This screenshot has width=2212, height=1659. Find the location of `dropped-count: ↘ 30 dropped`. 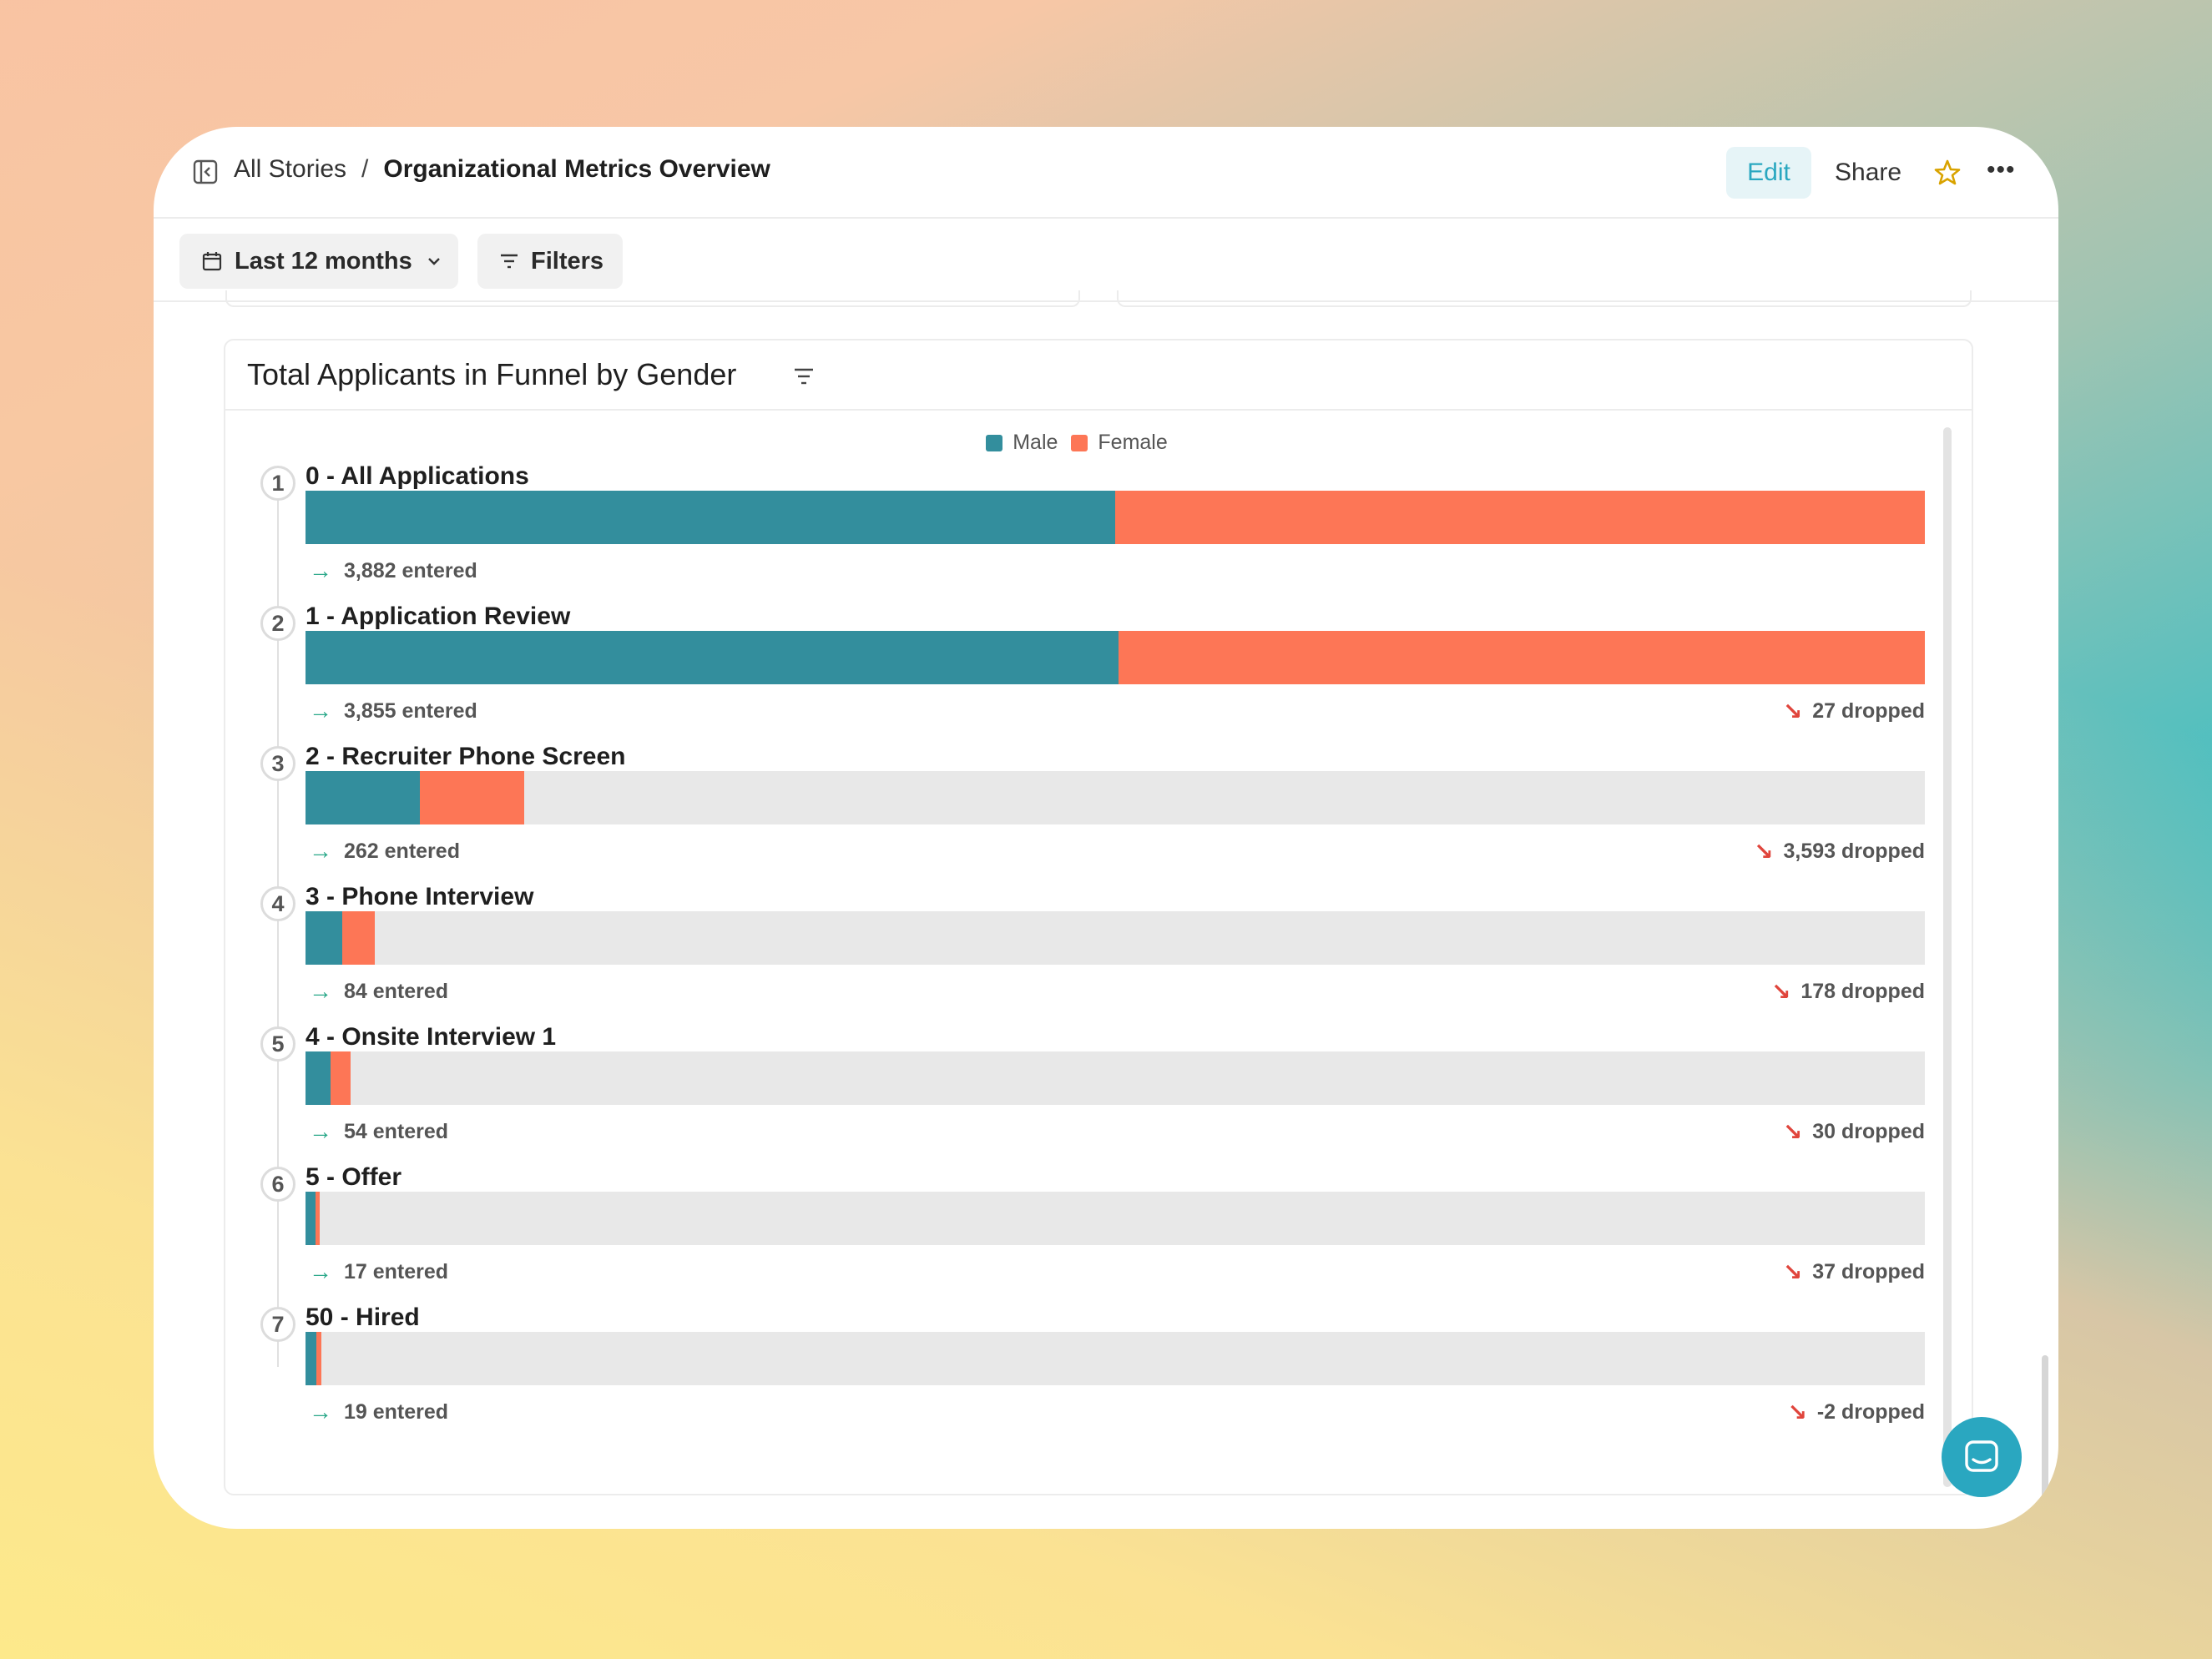

dropped-count: ↘ 30 dropped is located at coordinates (1854, 1132).